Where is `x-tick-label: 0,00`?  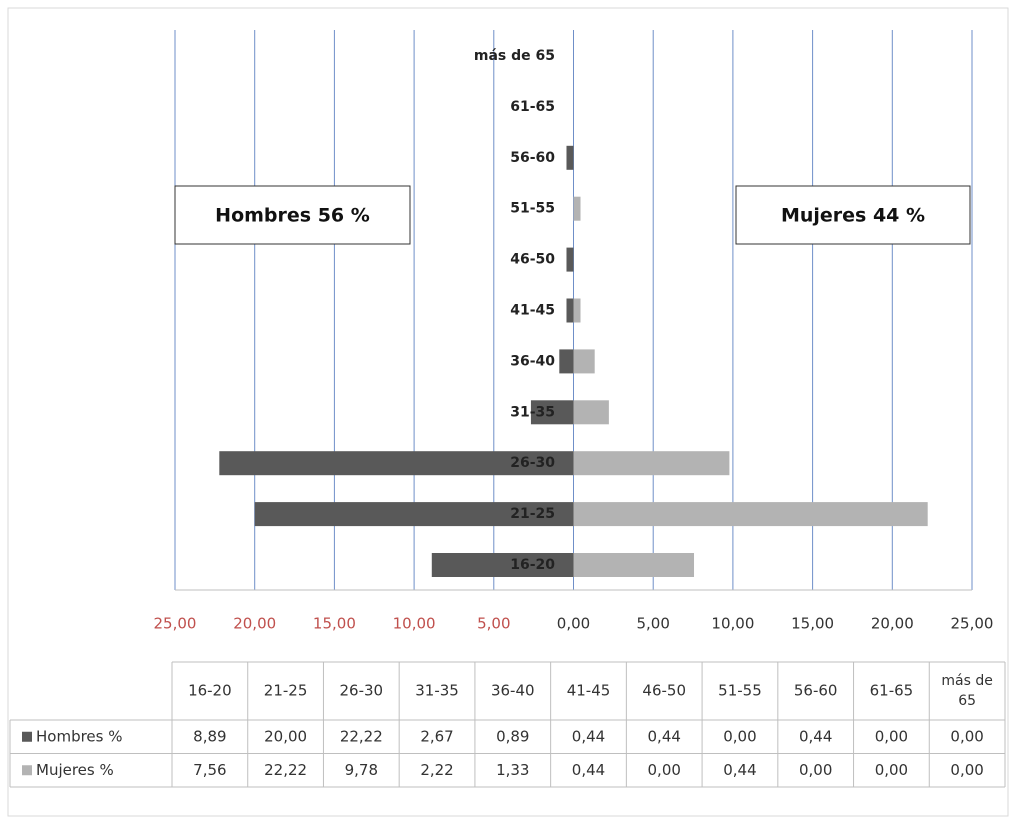 x-tick-label: 0,00 is located at coordinates (573, 624).